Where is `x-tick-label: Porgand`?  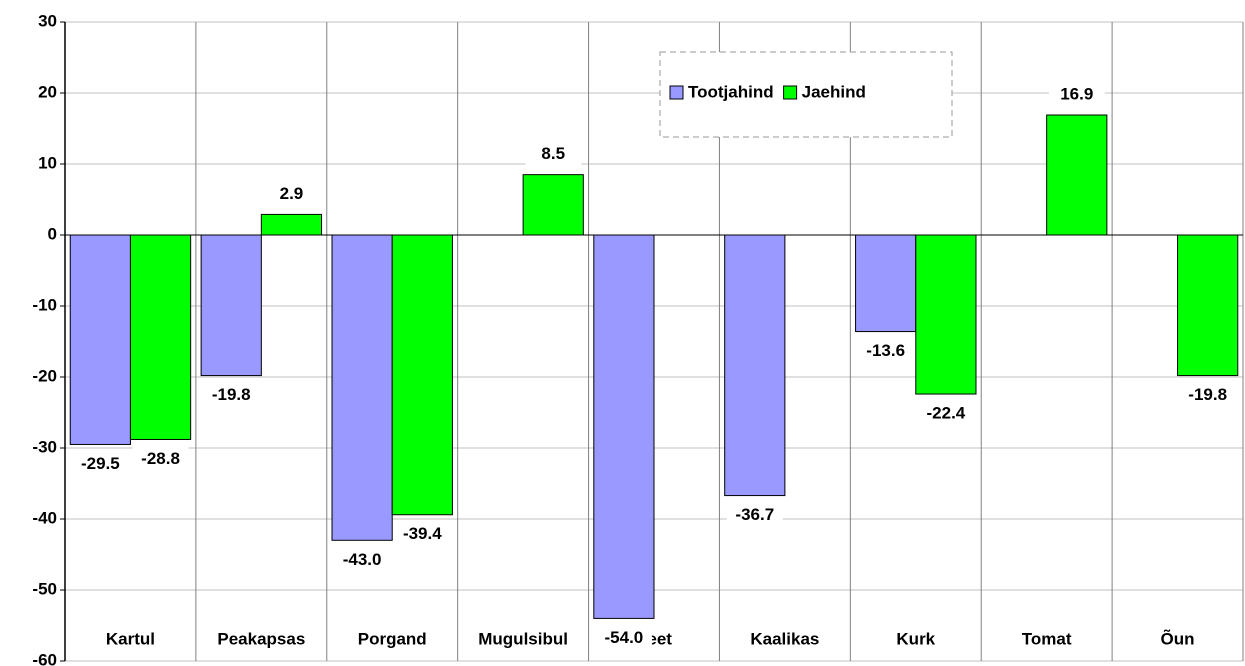 x-tick-label: Porgand is located at coordinates (392, 638).